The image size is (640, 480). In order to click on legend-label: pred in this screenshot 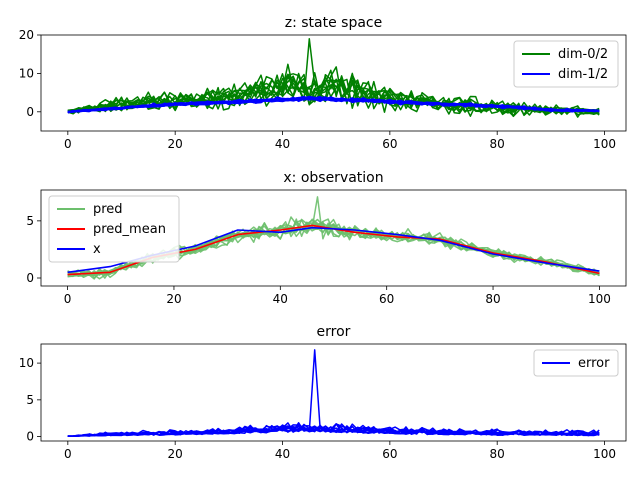, I will do `click(108, 209)`.